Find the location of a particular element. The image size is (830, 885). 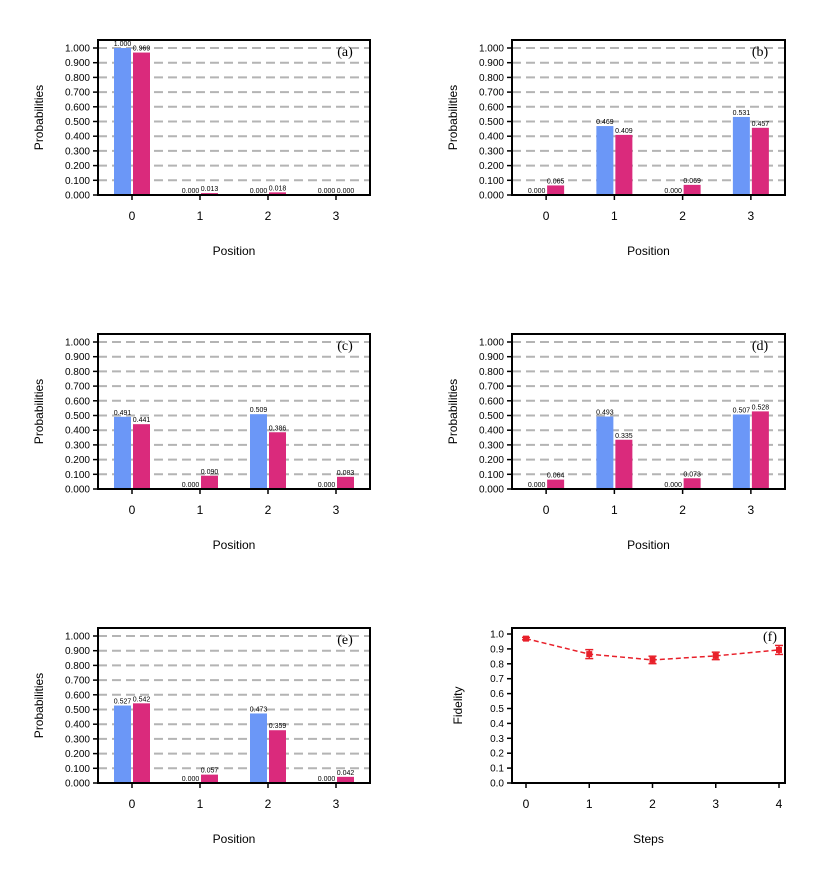

panel-label: (f) is located at coordinates (770, 637).